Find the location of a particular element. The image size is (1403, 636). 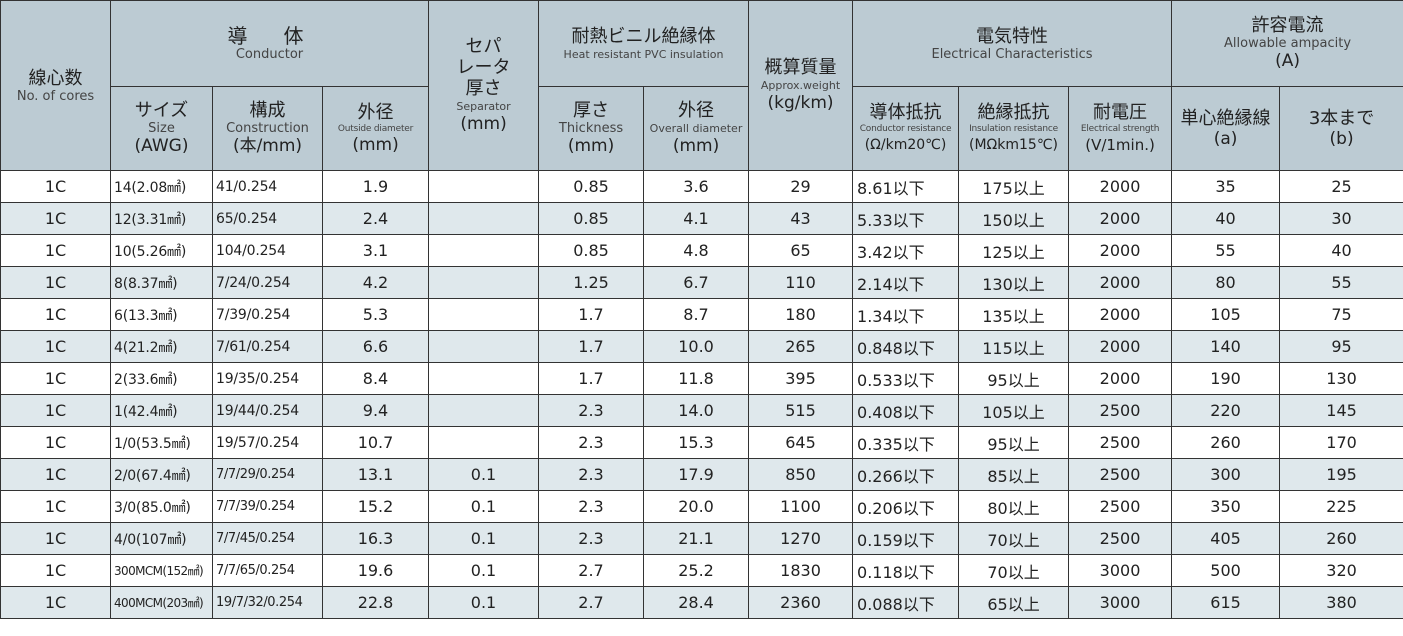

cell-outside-diameter: 2.4 is located at coordinates (375, 218).